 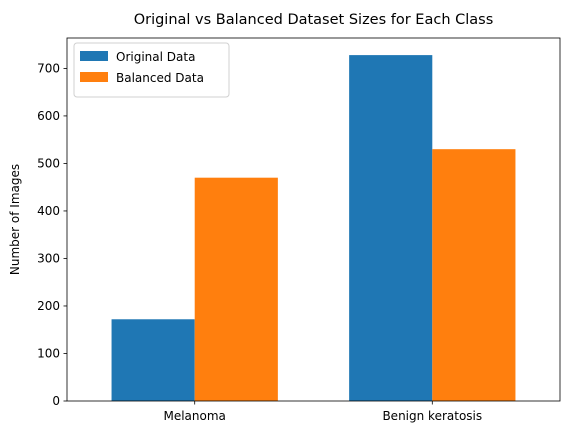 What do you see at coordinates (48, 163) in the screenshot?
I see `y-tick-label: 500` at bounding box center [48, 163].